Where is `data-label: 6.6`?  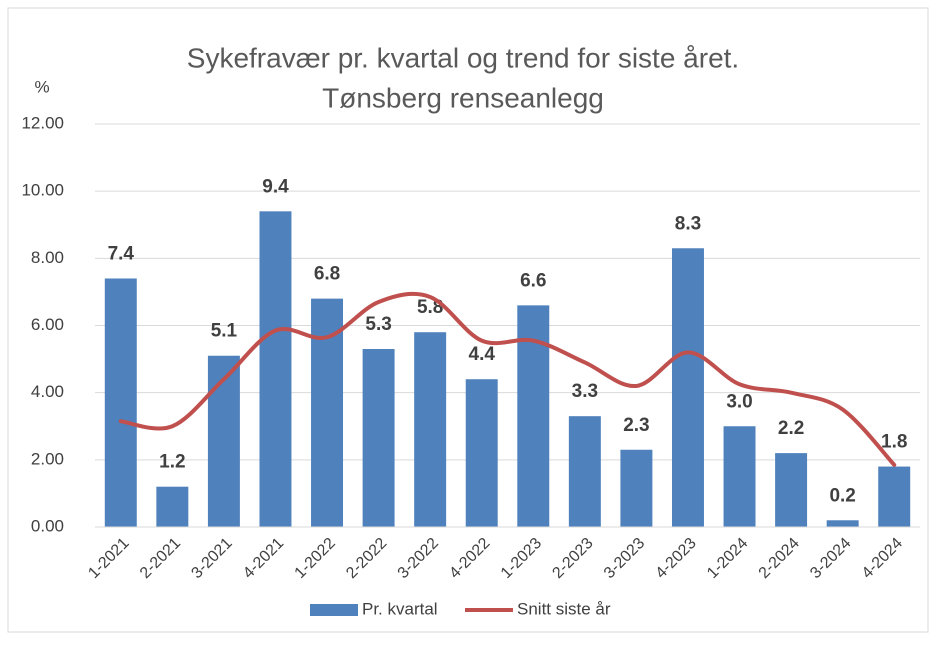 data-label: 6.6 is located at coordinates (533, 280).